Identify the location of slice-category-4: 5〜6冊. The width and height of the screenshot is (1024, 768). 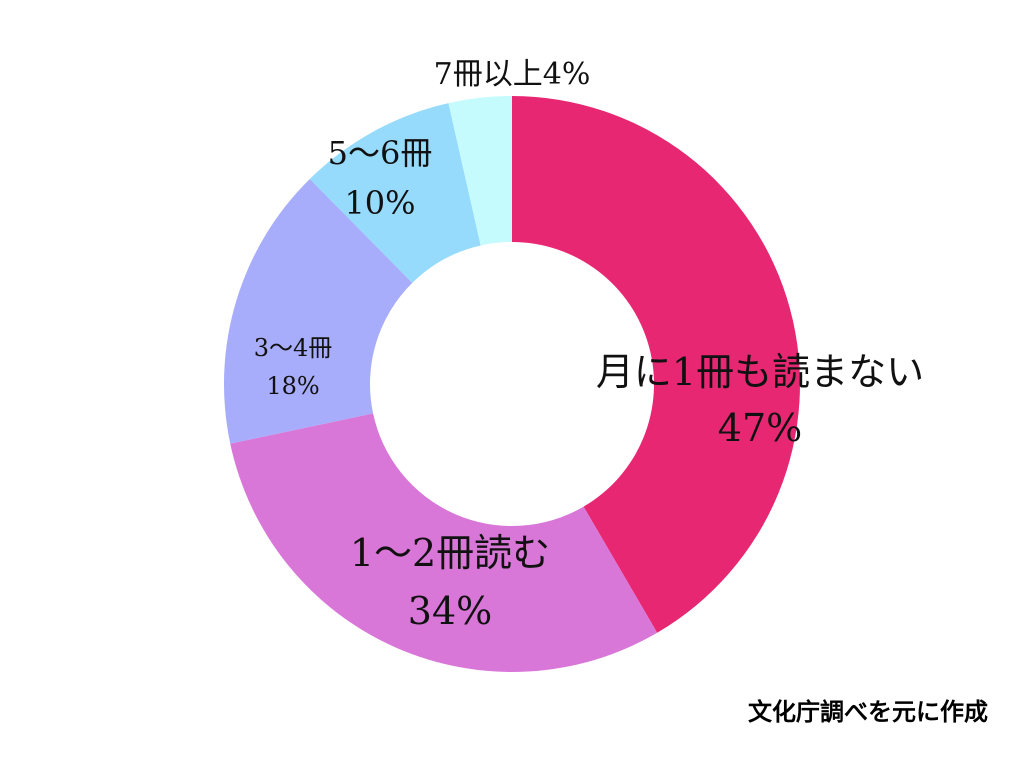
(380, 153).